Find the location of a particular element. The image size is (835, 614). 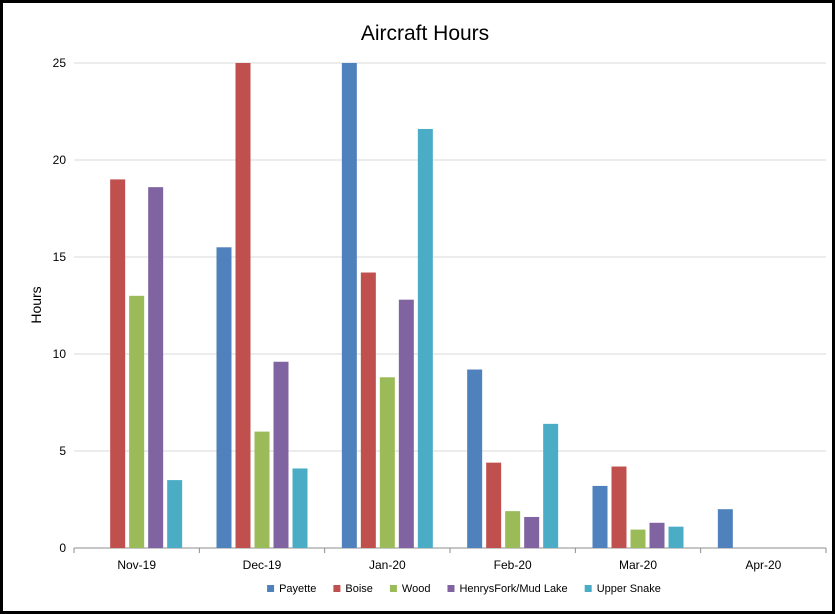

y-tick-label: 10 is located at coordinates (60, 354).